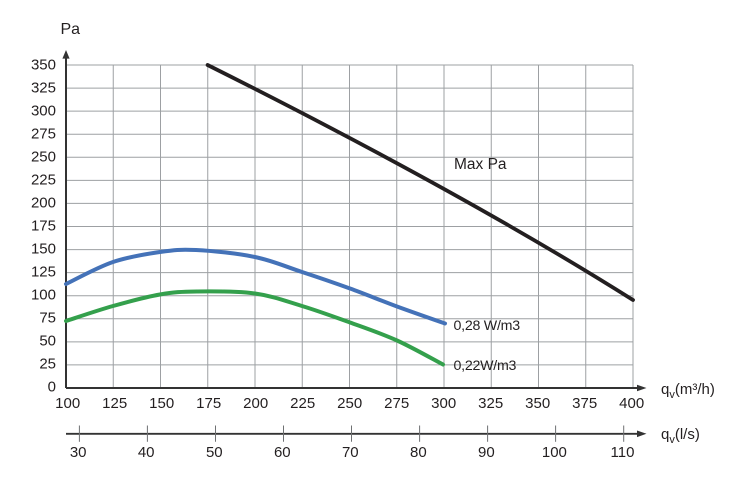 The height and width of the screenshot is (486, 750). What do you see at coordinates (350, 452) in the screenshot?
I see `svg-text: 70` at bounding box center [350, 452].